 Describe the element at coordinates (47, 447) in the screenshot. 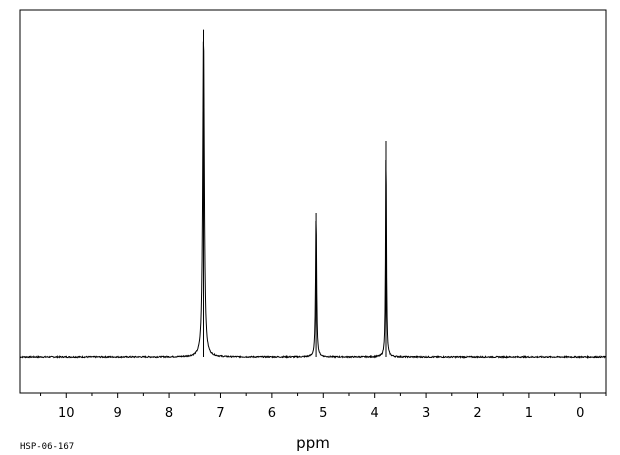

I see `spectrum-code-label: HSP-06-167` at that location.